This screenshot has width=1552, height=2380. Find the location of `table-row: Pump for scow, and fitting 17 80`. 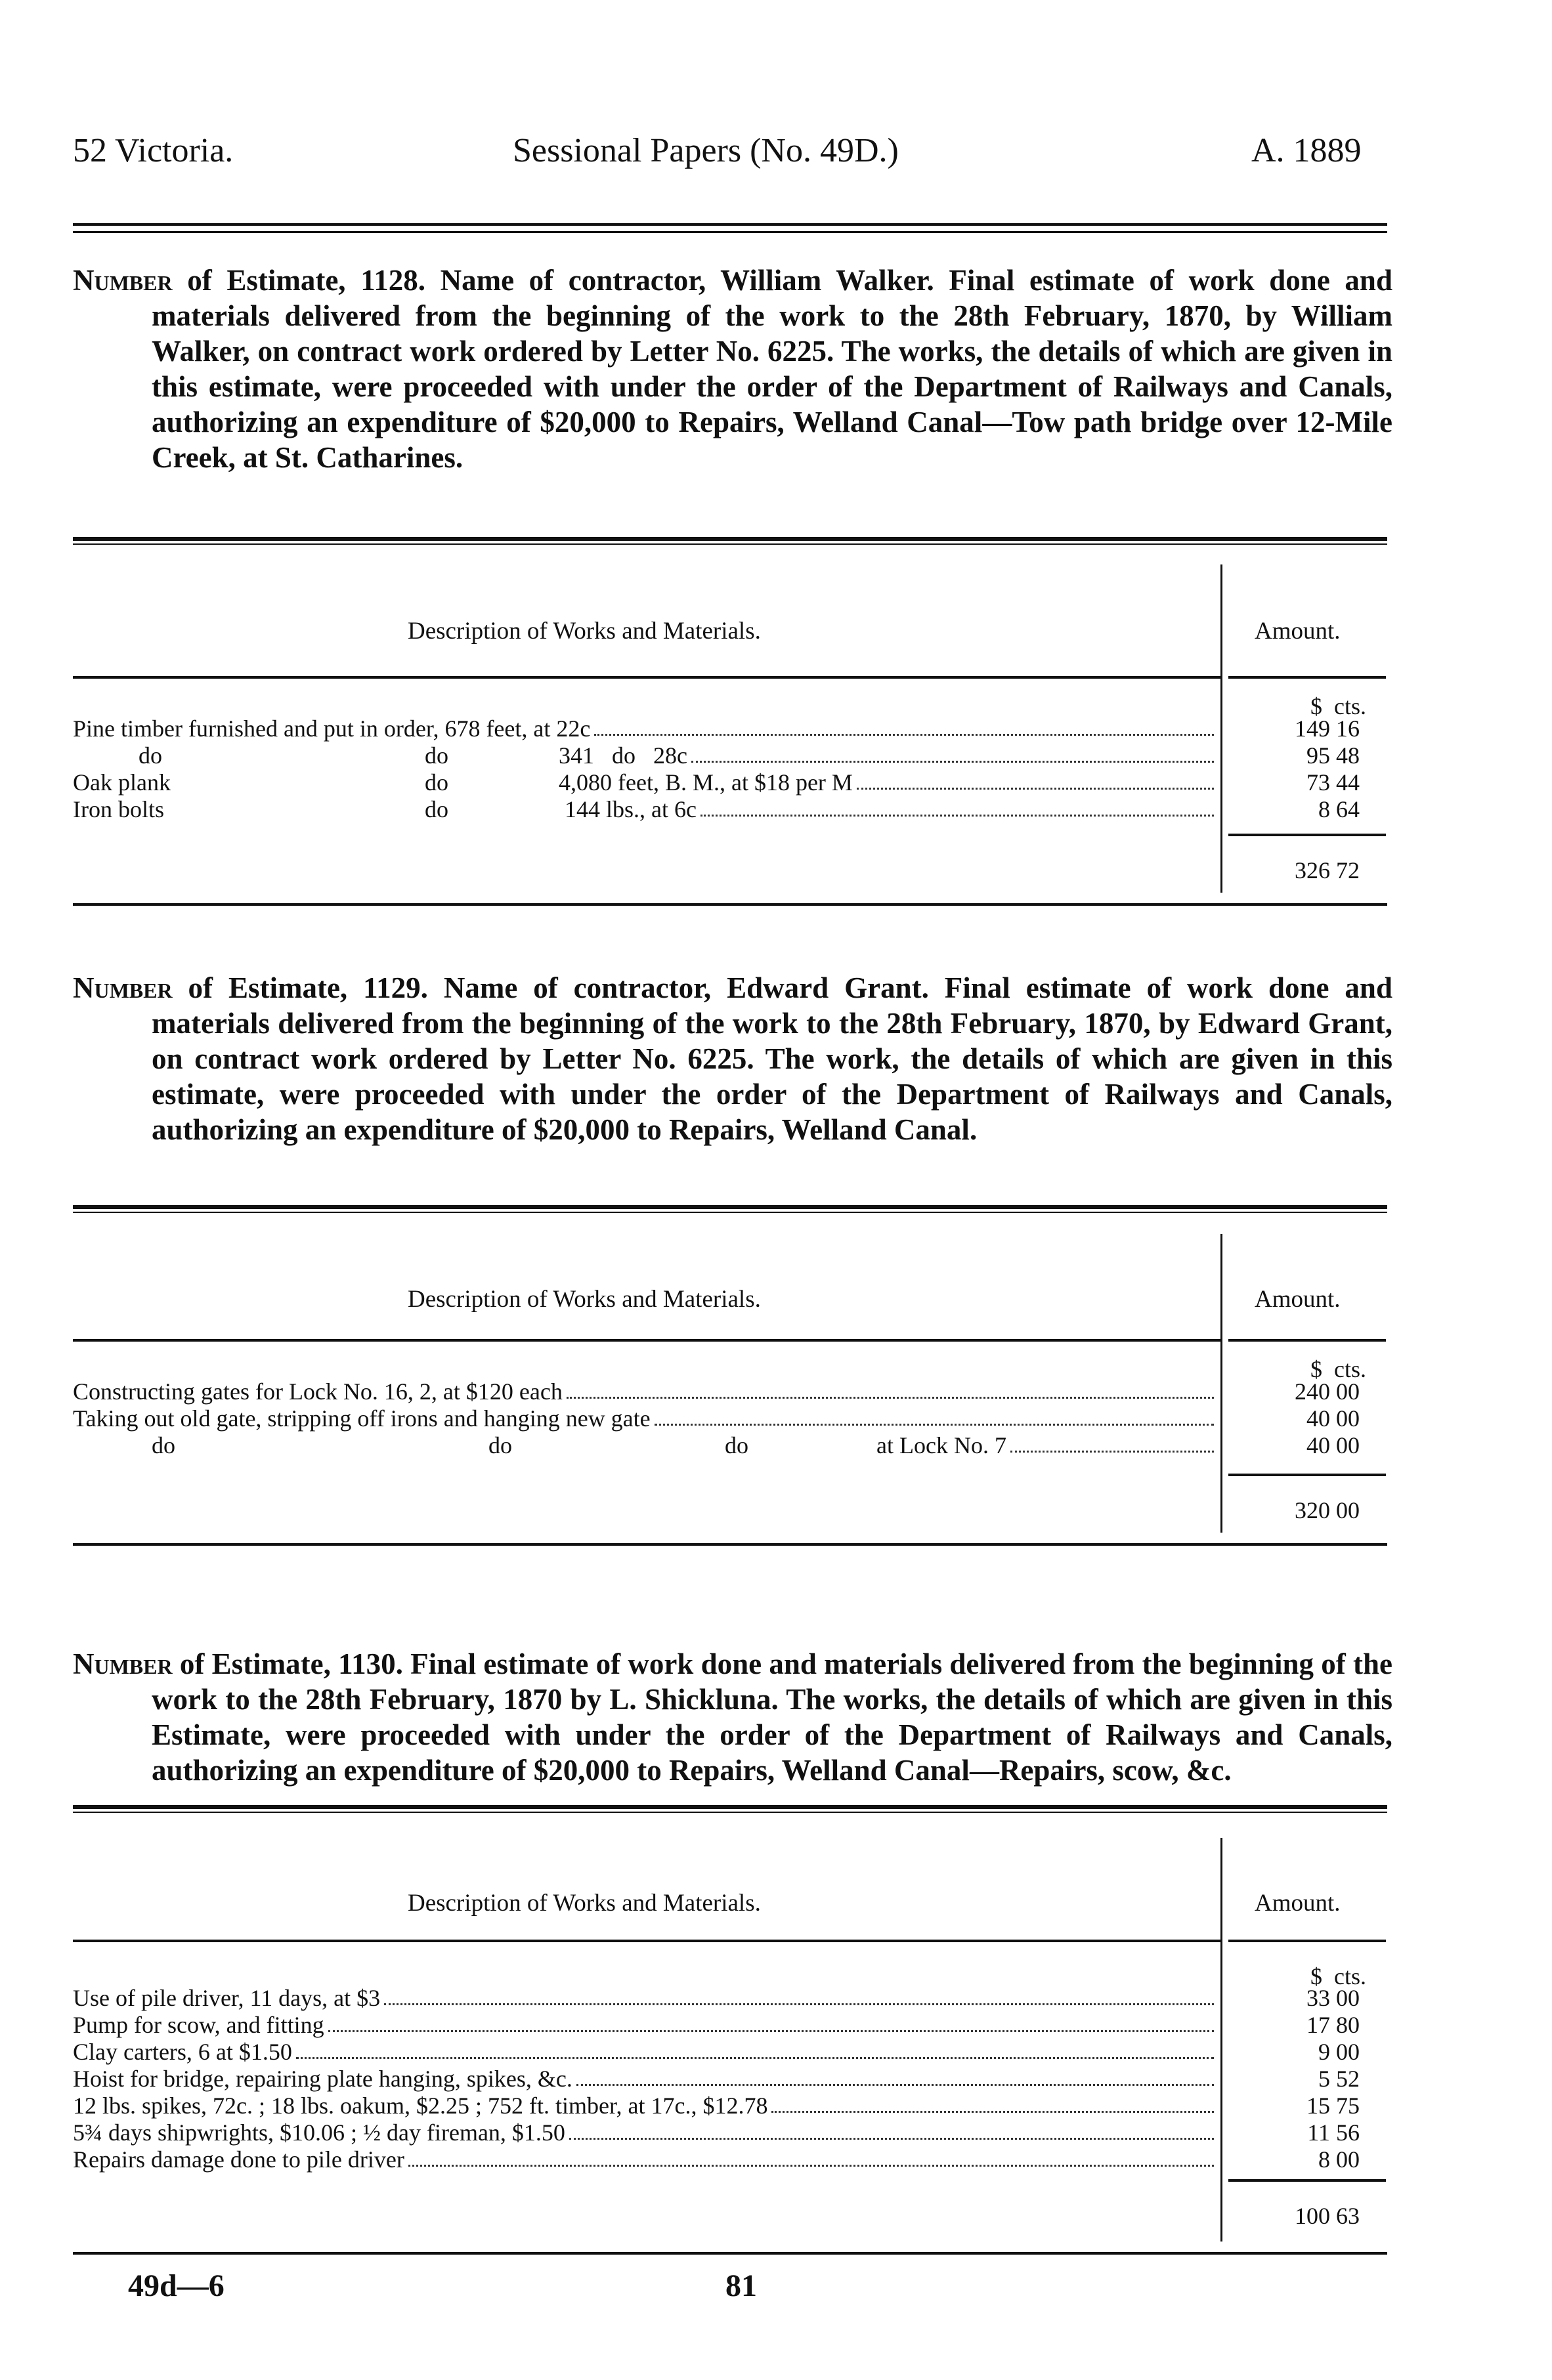

table-row: Pump for scow, and fitting 17 80 is located at coordinates (729, 2025).